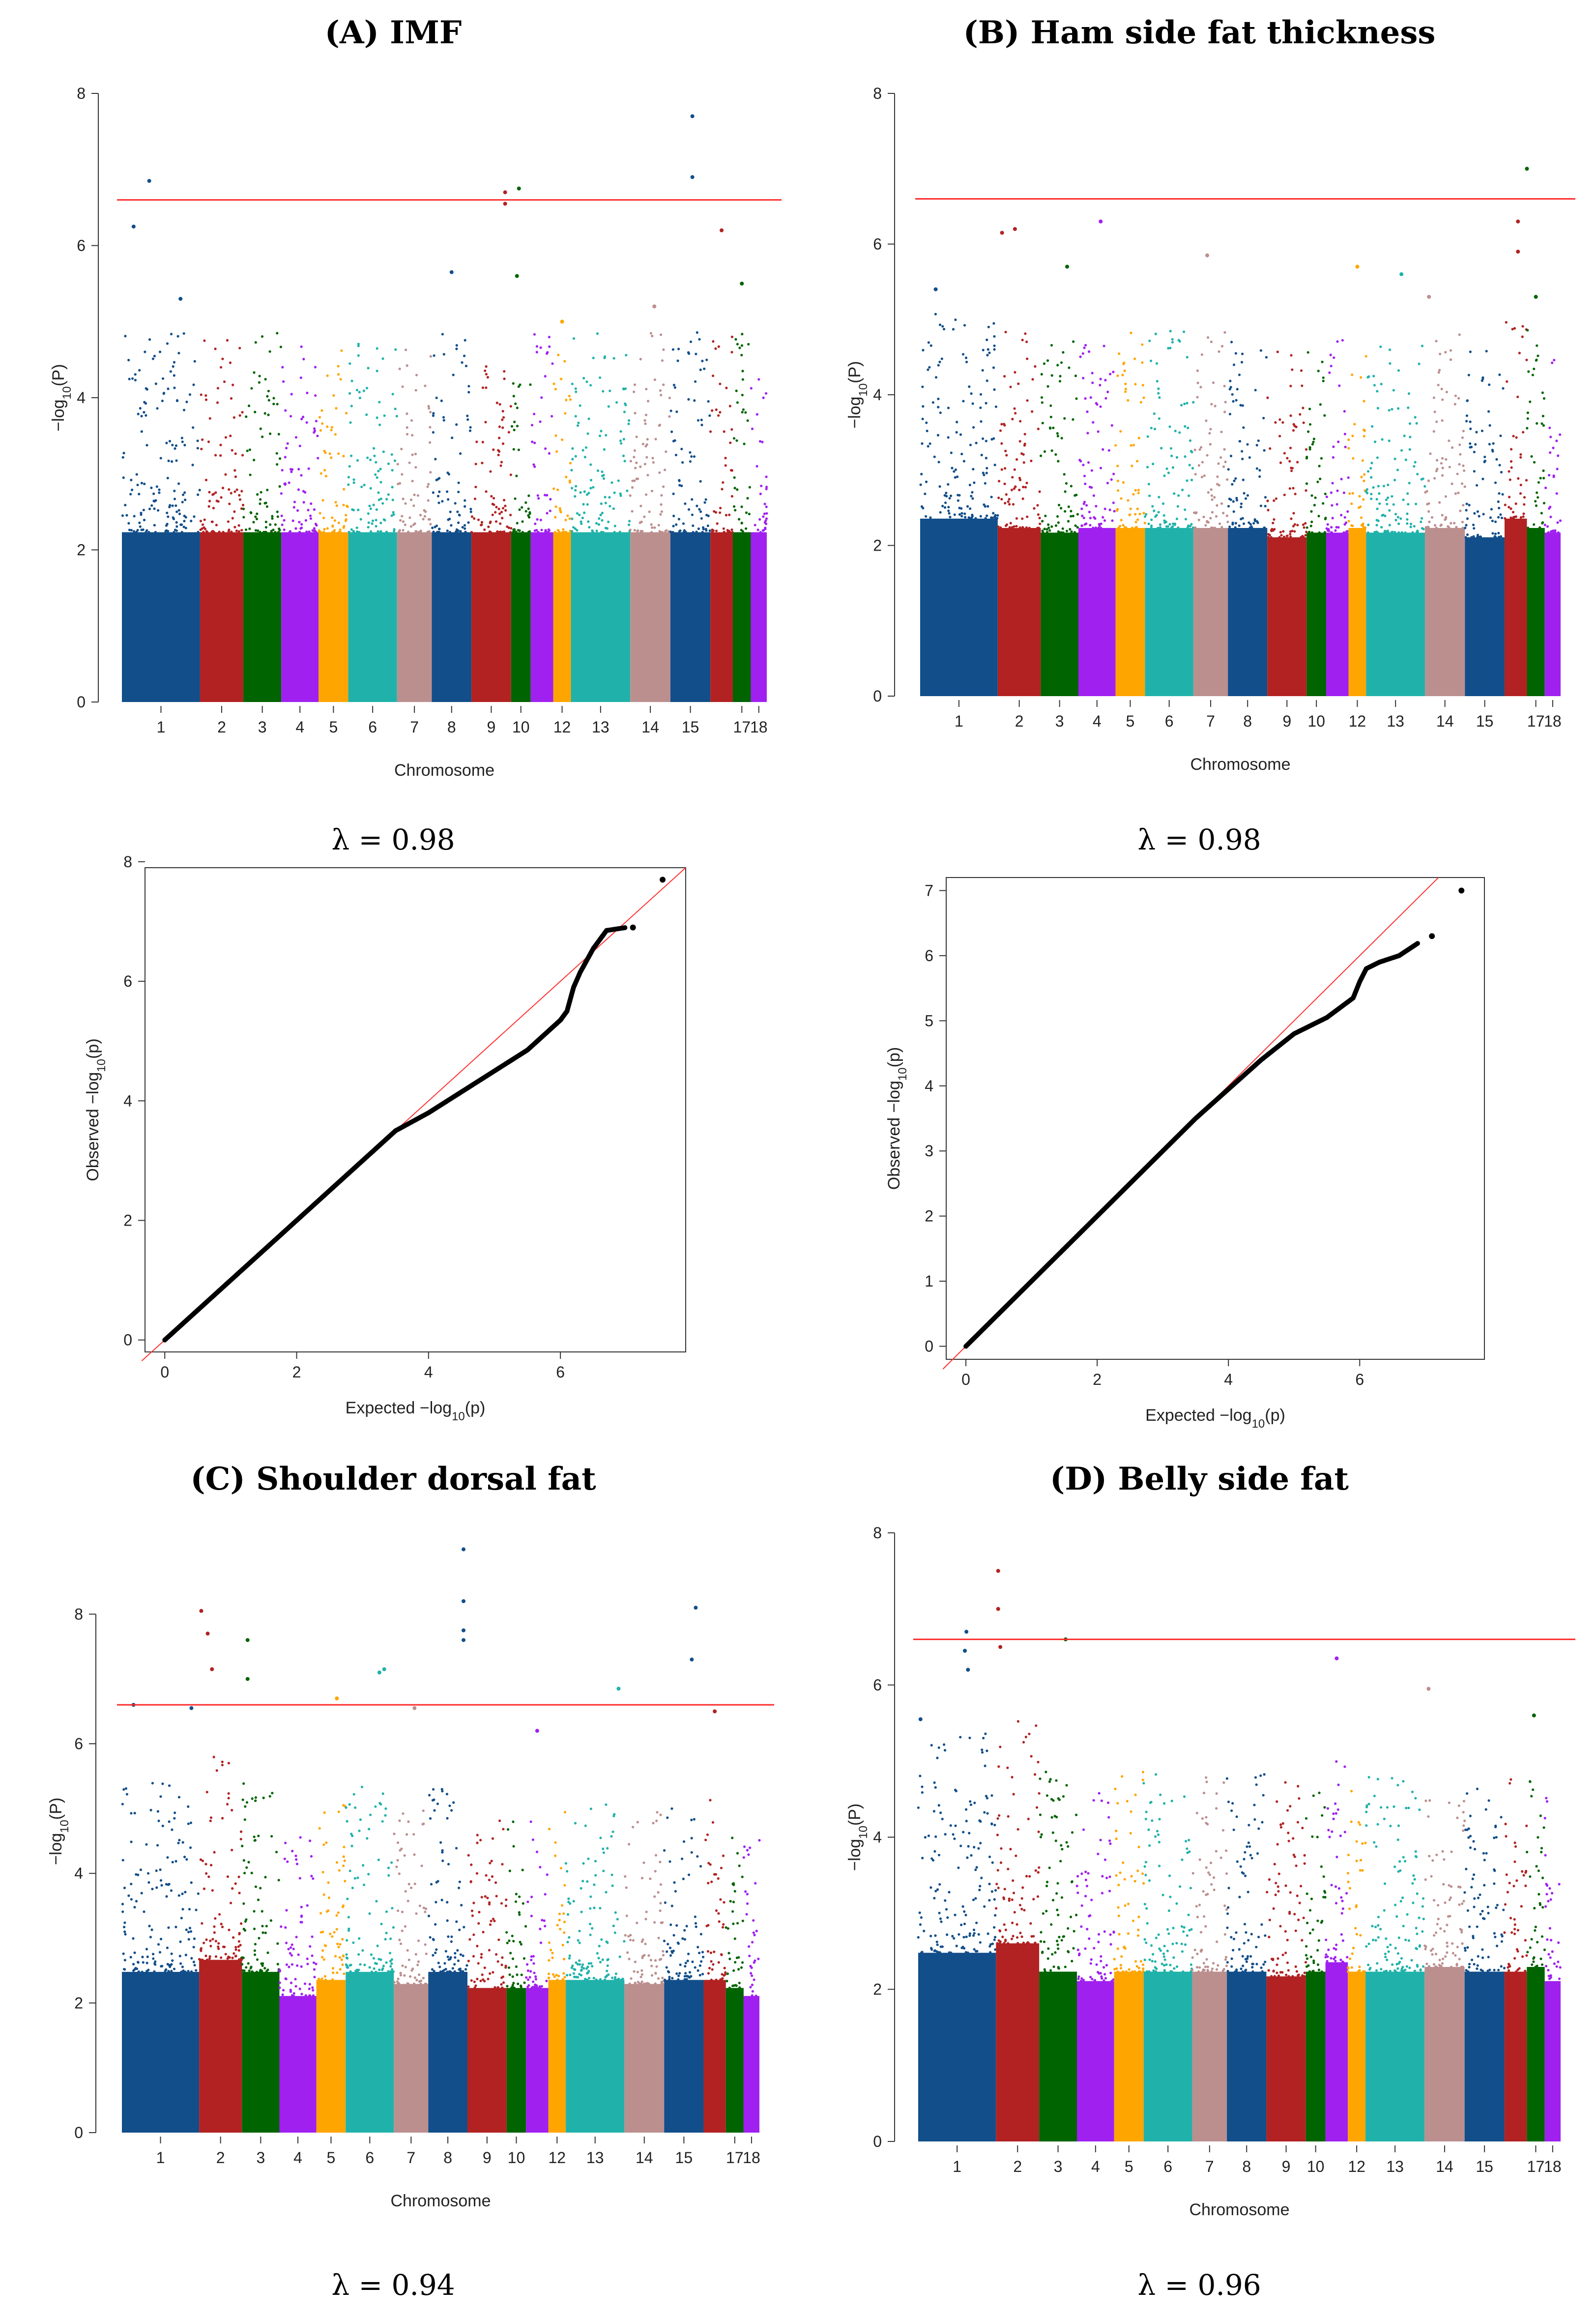 The image size is (1596, 2315). What do you see at coordinates (1247, 721) in the screenshot?
I see `x-tick-label: 8` at bounding box center [1247, 721].